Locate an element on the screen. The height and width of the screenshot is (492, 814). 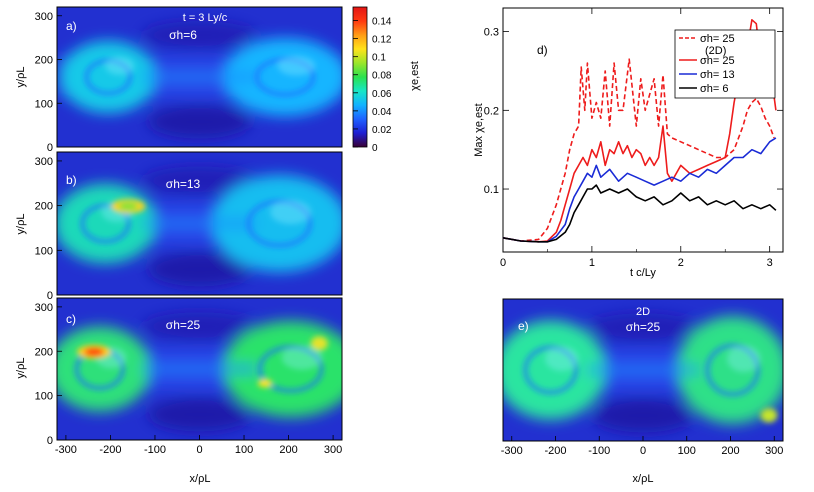
colorbar-label: χe,est is located at coordinates (415, 76).